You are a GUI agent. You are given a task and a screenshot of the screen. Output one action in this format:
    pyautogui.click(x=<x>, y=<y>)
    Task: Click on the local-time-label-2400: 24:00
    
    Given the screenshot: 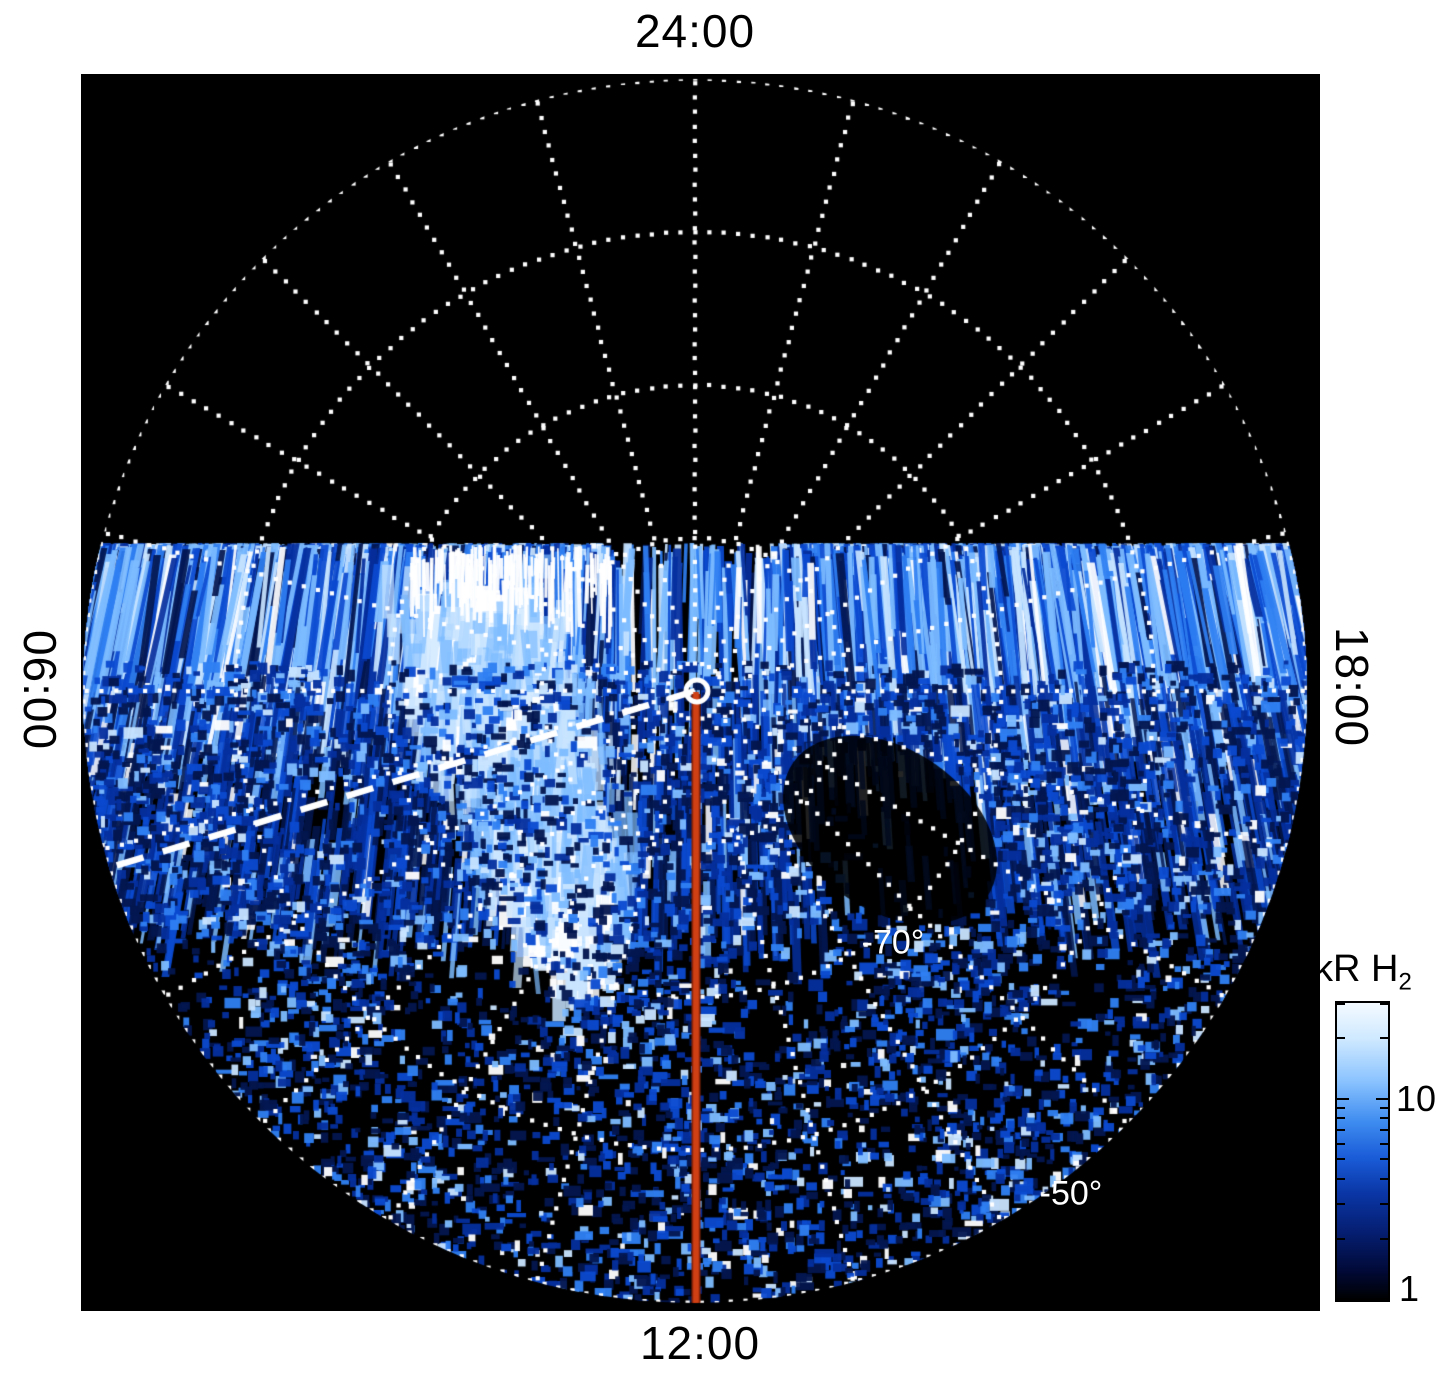 What is the action you would take?
    pyautogui.click(x=695, y=31)
    